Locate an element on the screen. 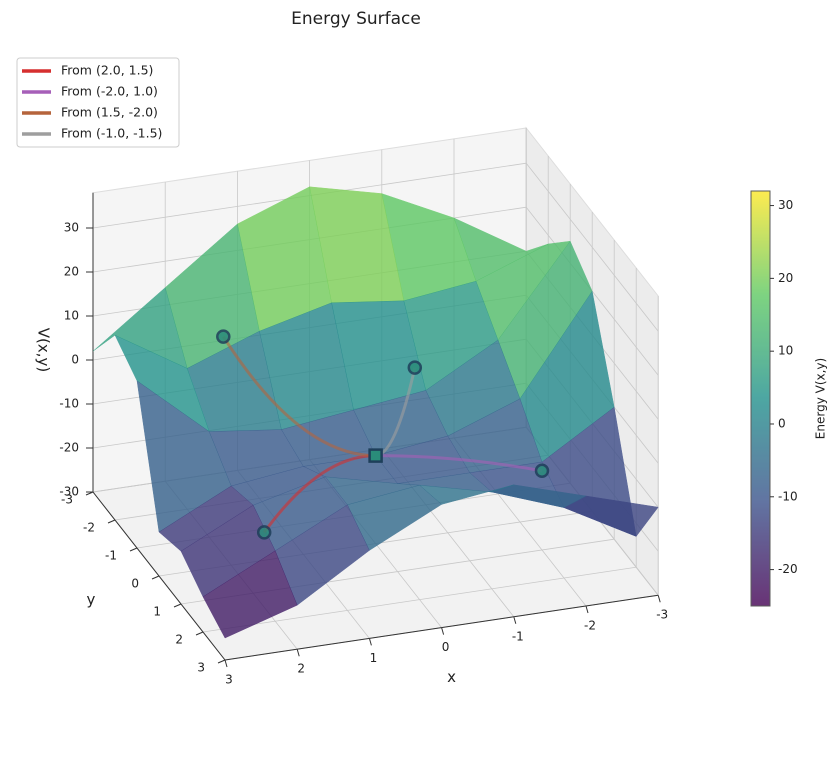  z-tick-label: 10 is located at coordinates (71, 316).